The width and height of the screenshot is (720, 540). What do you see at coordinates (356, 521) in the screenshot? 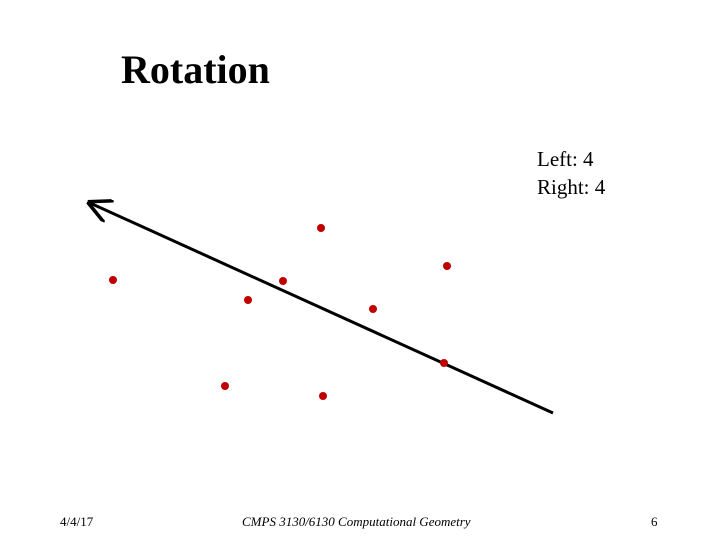
I see `footer-course-title: CMPS 3130/6130 Computational Geometry` at bounding box center [356, 521].